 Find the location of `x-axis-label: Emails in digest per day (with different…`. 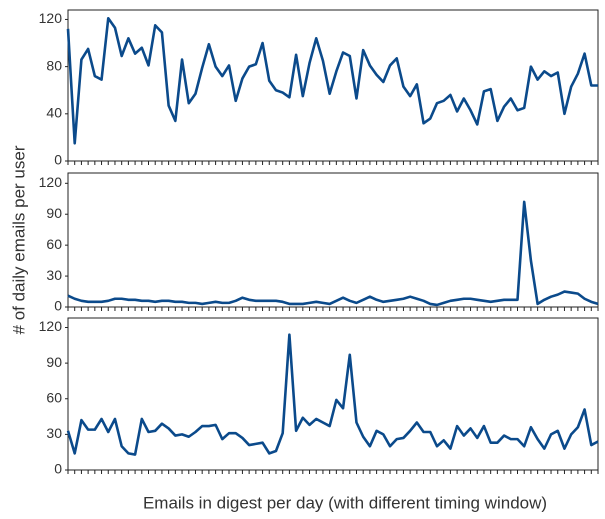

x-axis-label: Emails in digest per day (with different… is located at coordinates (345, 502).